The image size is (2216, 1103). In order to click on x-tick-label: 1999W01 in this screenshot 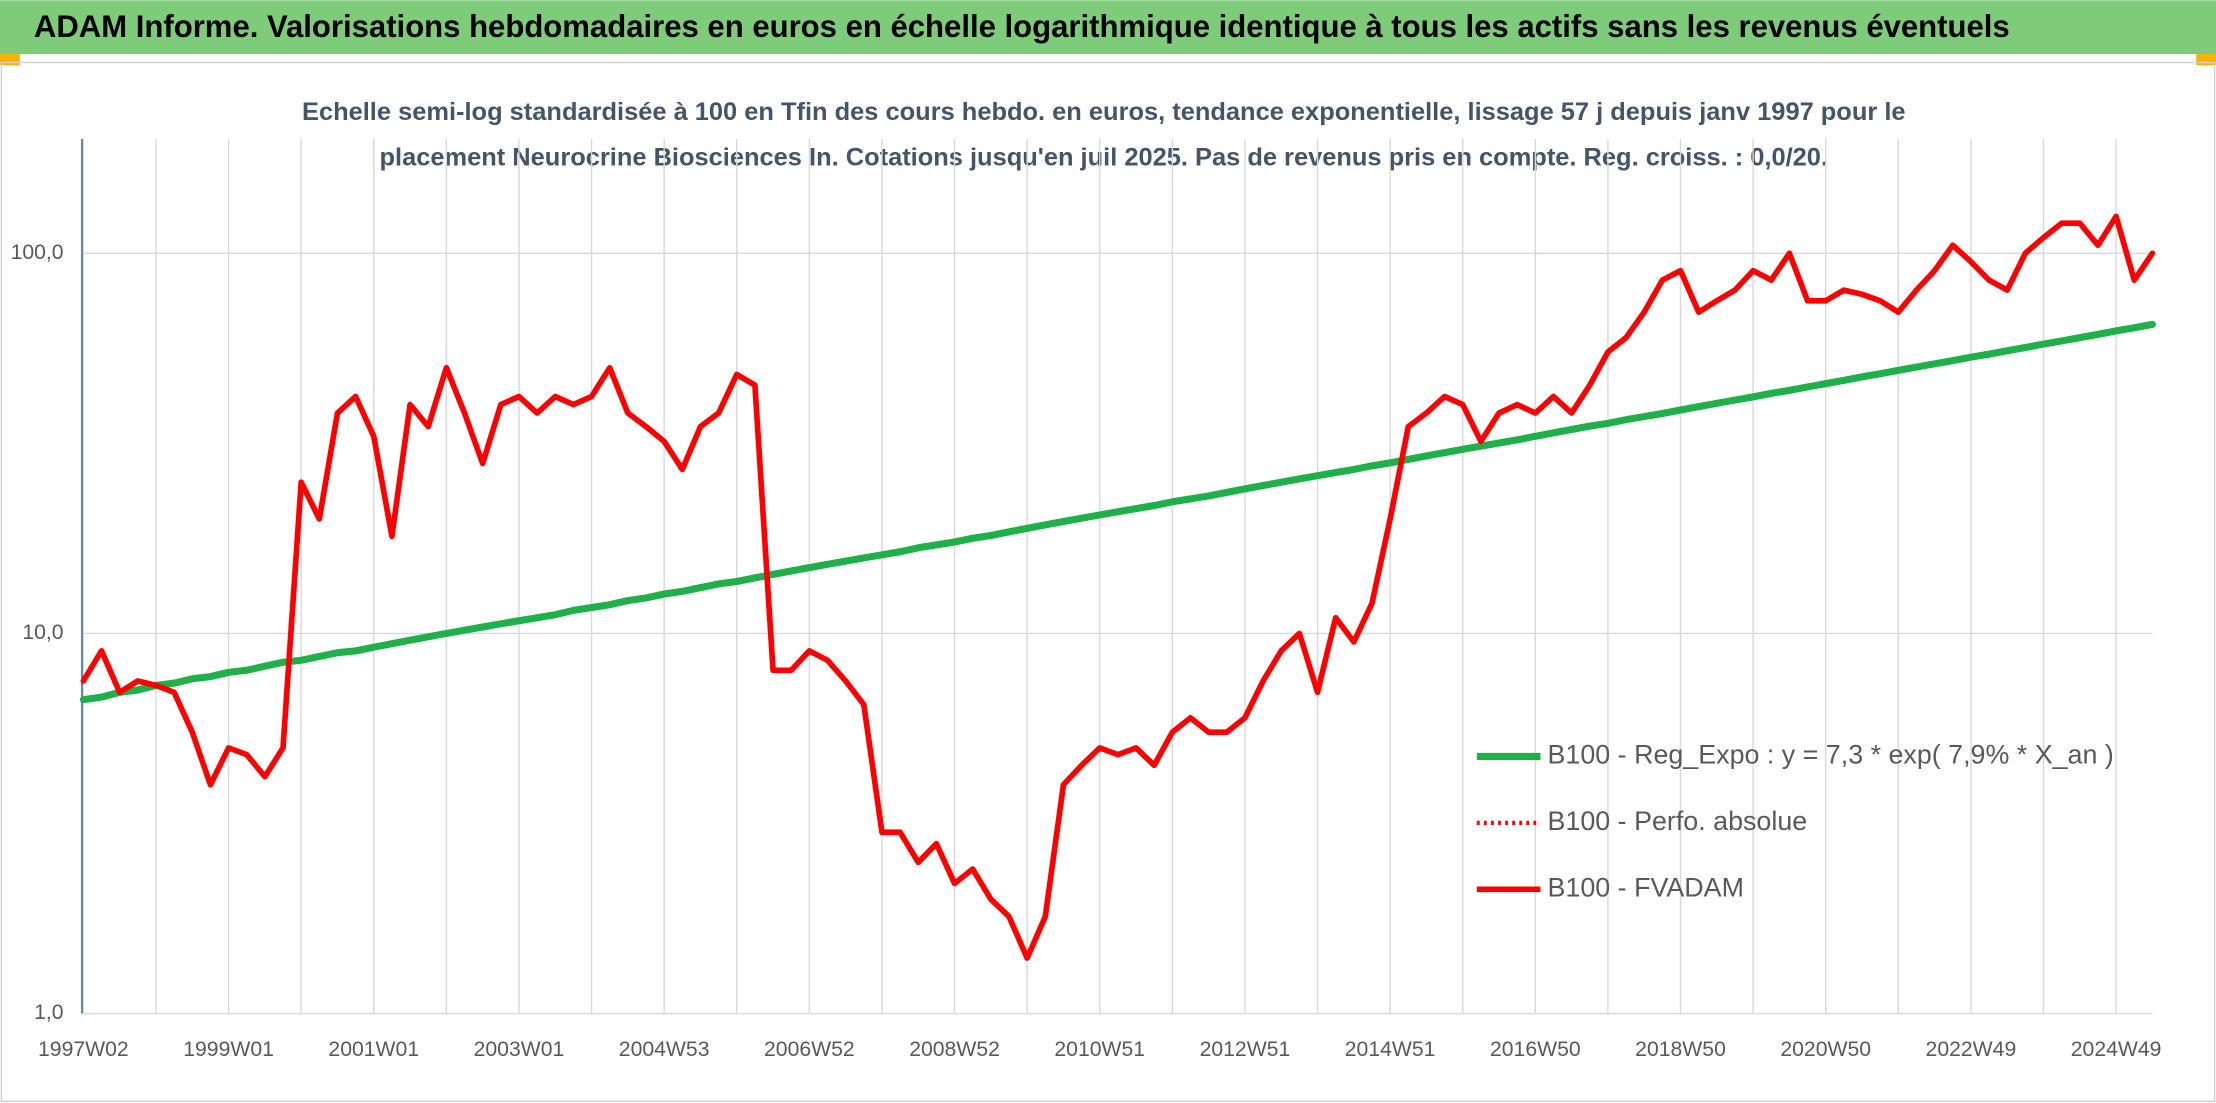, I will do `click(228, 1049)`.